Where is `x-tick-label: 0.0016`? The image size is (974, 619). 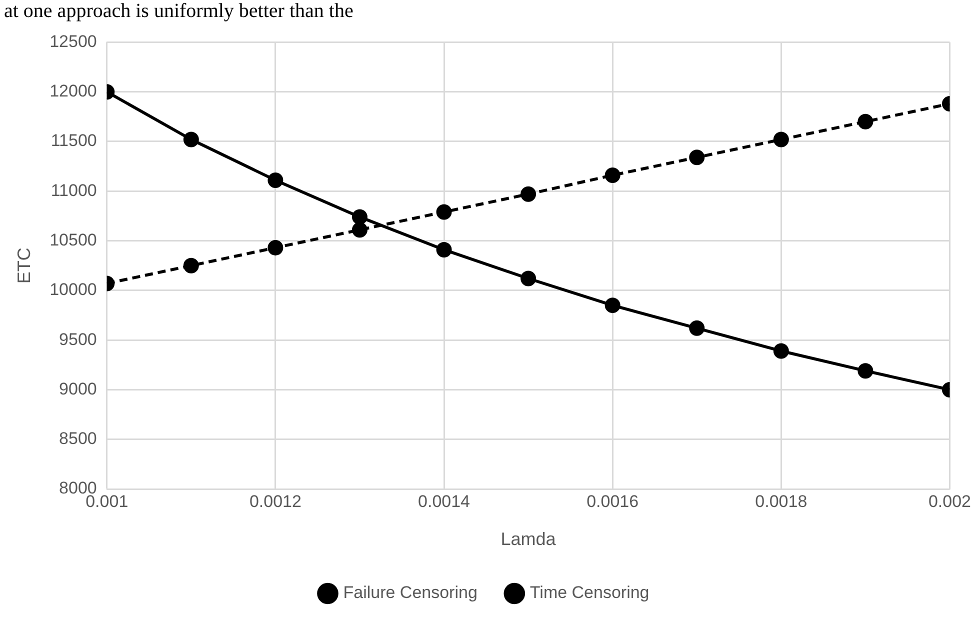 x-tick-label: 0.0016 is located at coordinates (612, 501).